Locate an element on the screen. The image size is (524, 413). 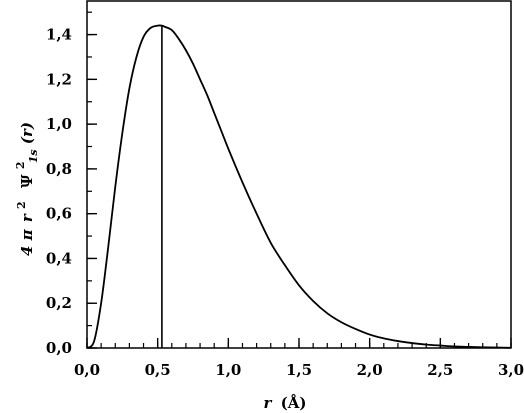
x-axis-label-unit: (Å) is located at coordinates (294, 403).